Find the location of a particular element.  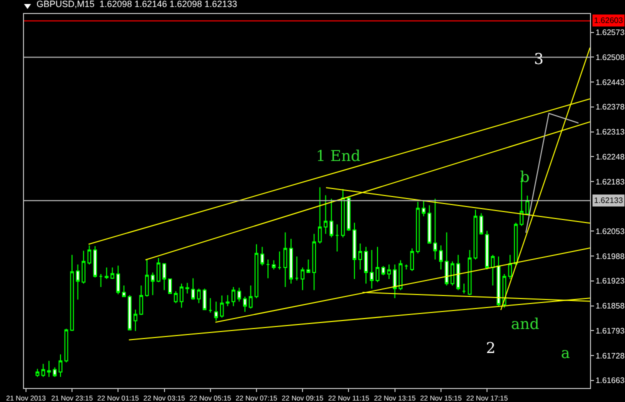

chart-title: GBPUSD,M15 1.62098 1.62146 1.62098 1.62133 is located at coordinates (137, 5).